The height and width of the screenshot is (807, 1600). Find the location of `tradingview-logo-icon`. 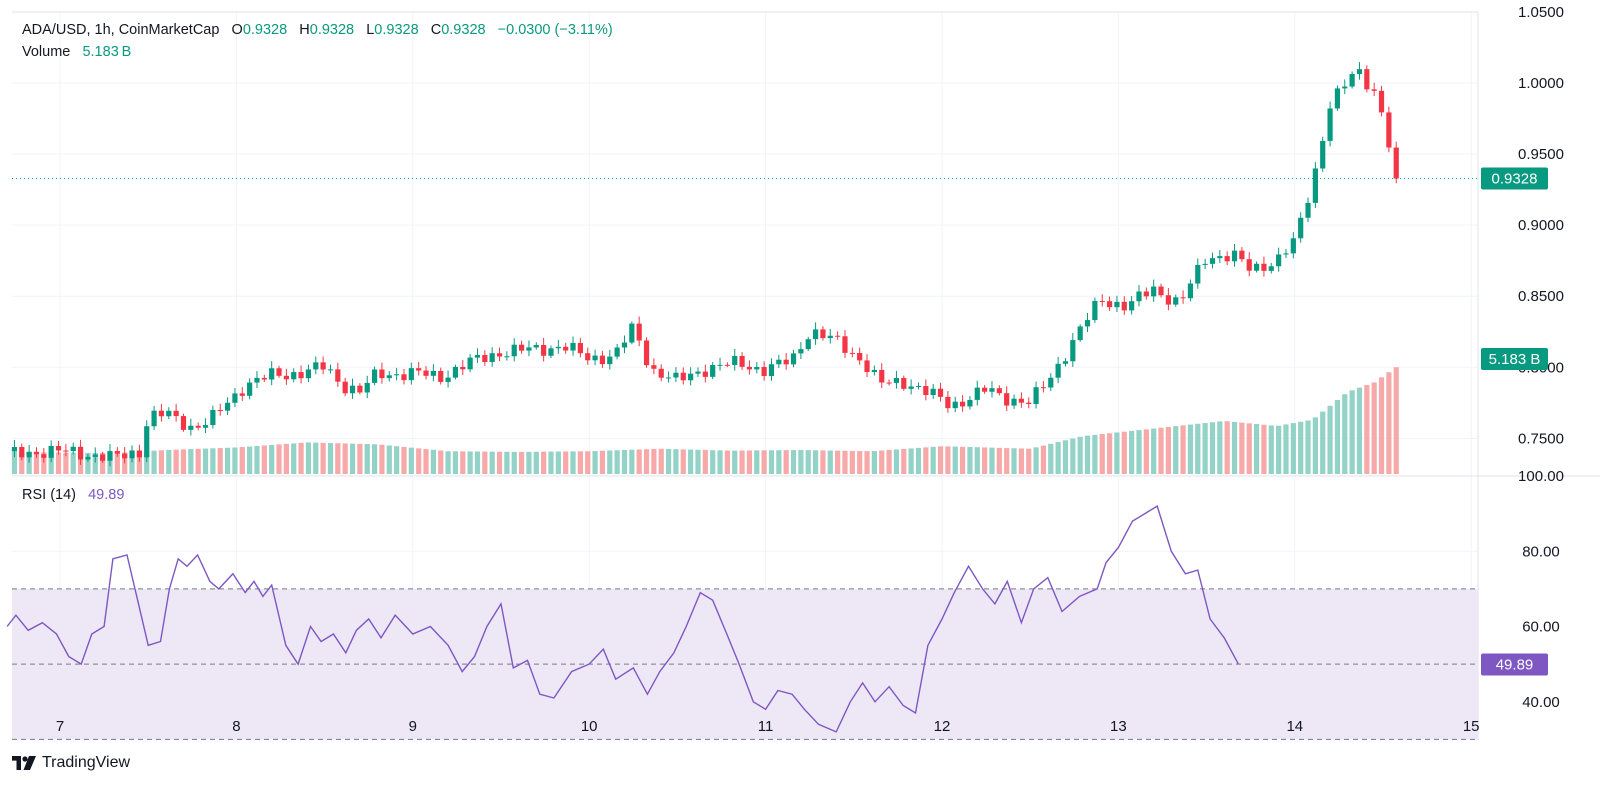

tradingview-logo-icon is located at coordinates (24, 763).